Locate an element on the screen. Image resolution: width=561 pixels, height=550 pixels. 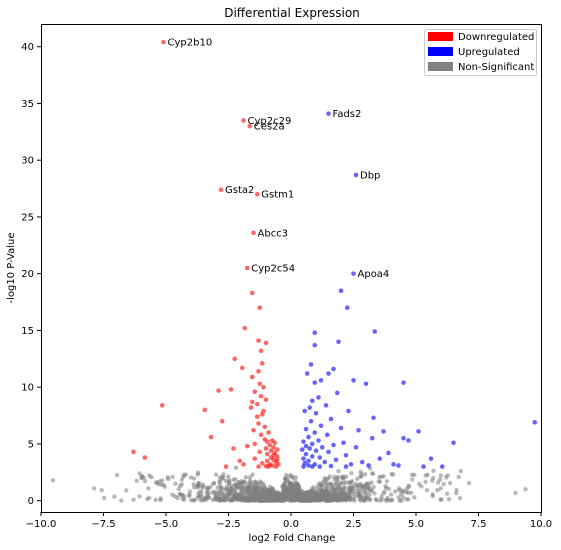
y-tick-label: 10 is located at coordinates (27, 388).